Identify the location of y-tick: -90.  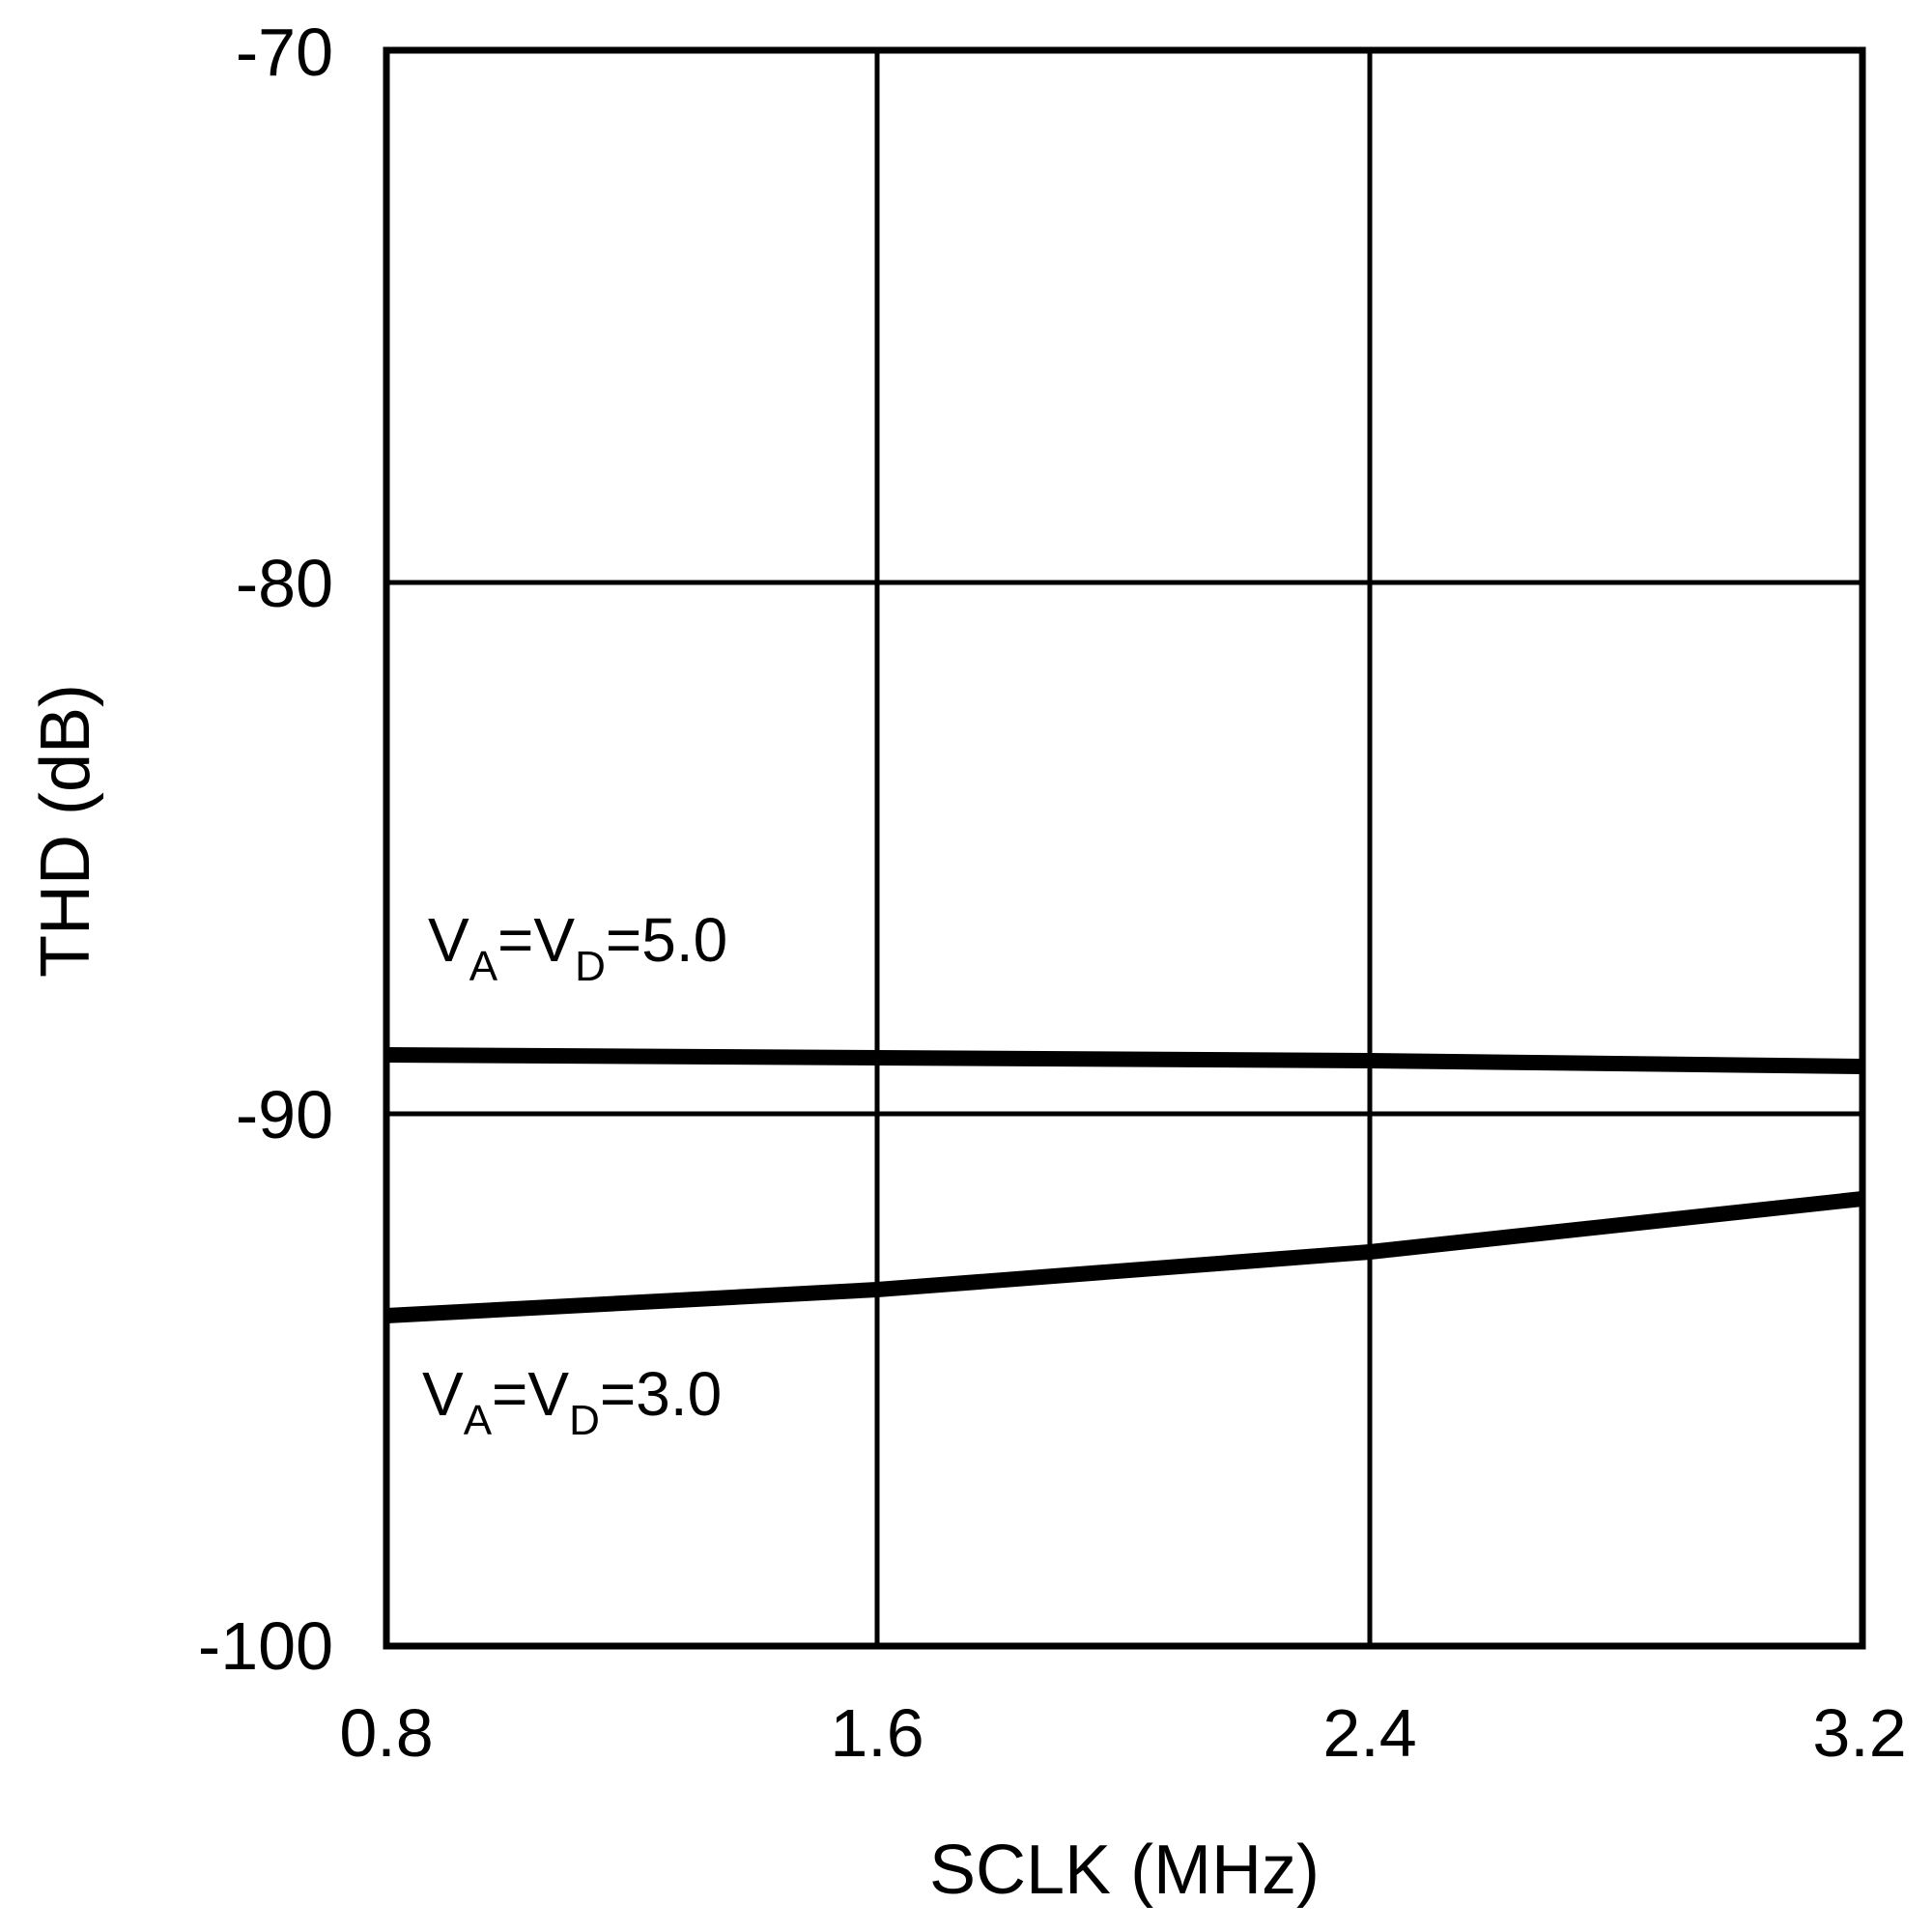
(284, 1114).